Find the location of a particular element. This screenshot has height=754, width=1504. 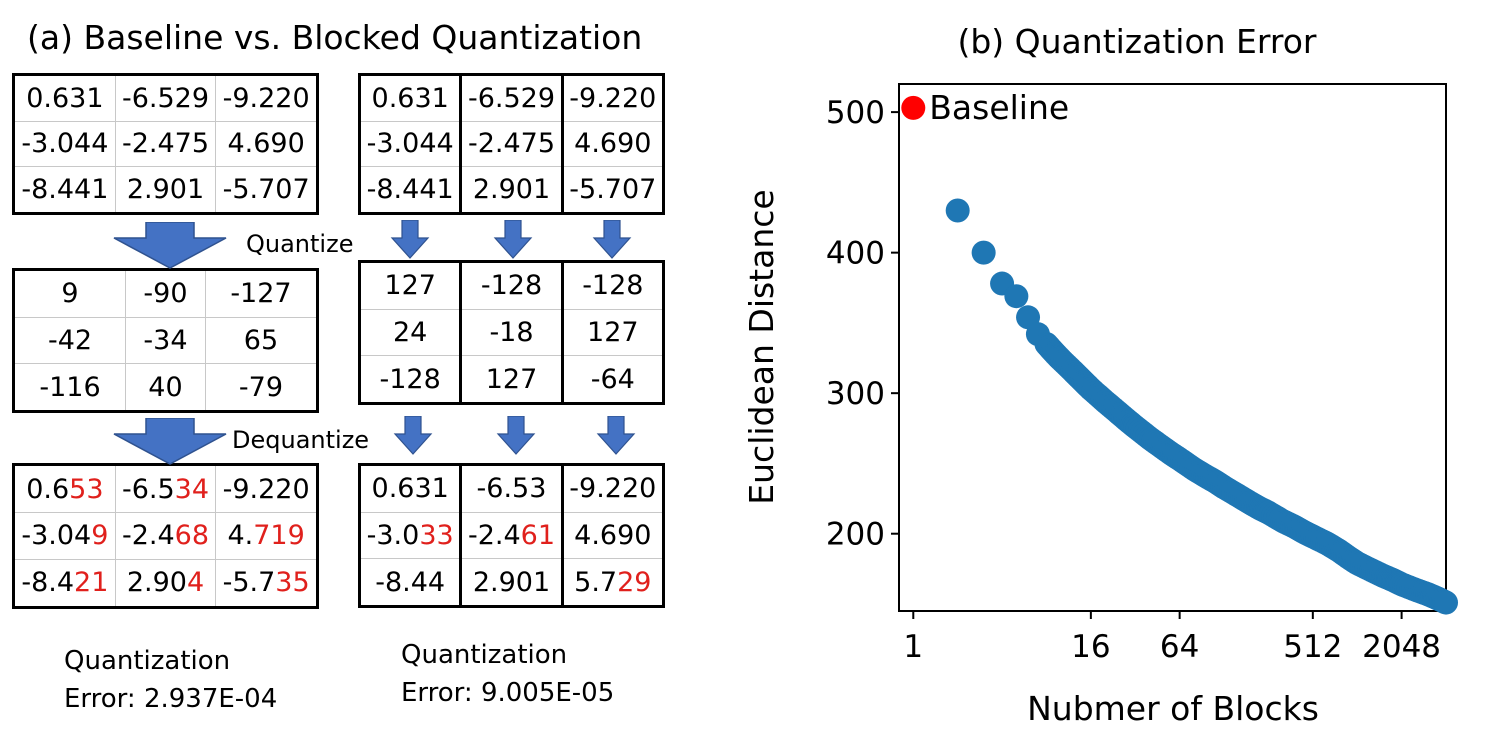

matrix-row: -8.44 2.901 5.729 is located at coordinates (511, 582).